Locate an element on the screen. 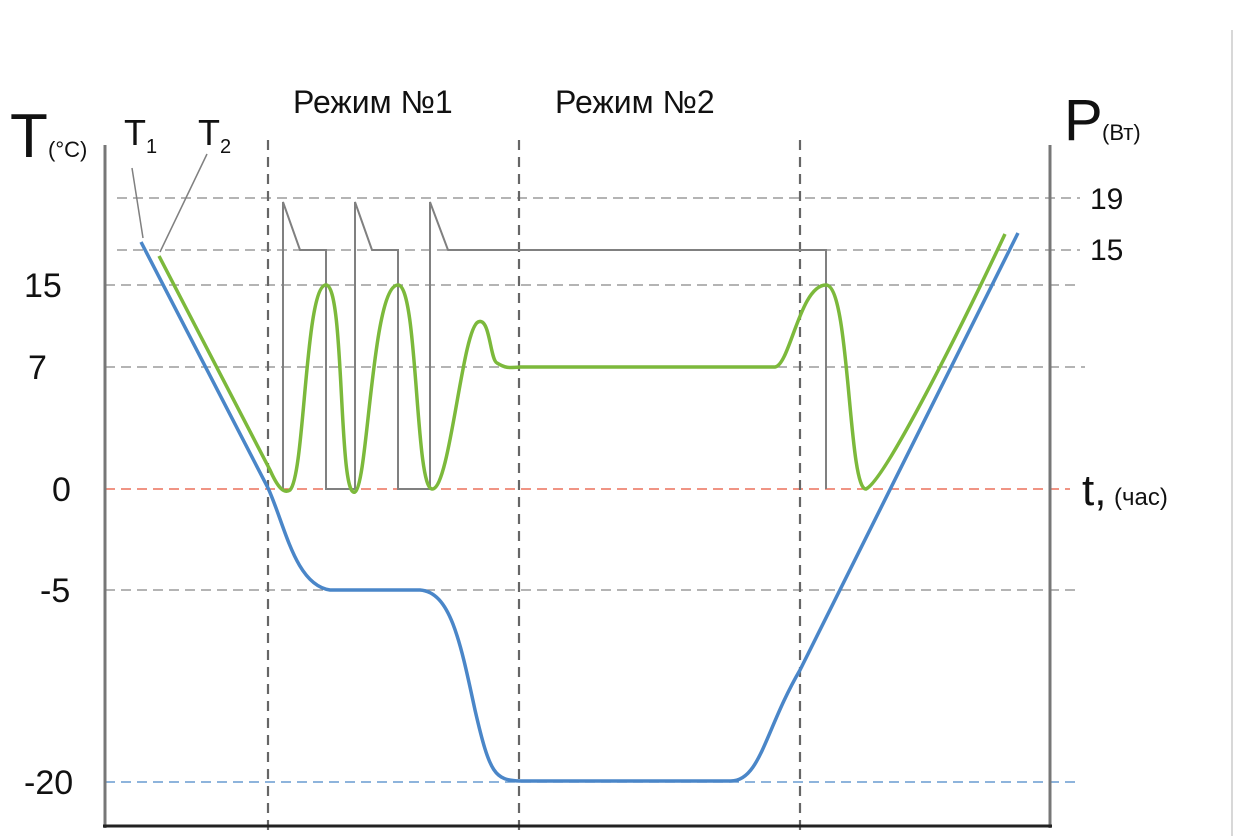 The height and width of the screenshot is (836, 1236). right-axis-symbol: P is located at coordinates (1083, 120).